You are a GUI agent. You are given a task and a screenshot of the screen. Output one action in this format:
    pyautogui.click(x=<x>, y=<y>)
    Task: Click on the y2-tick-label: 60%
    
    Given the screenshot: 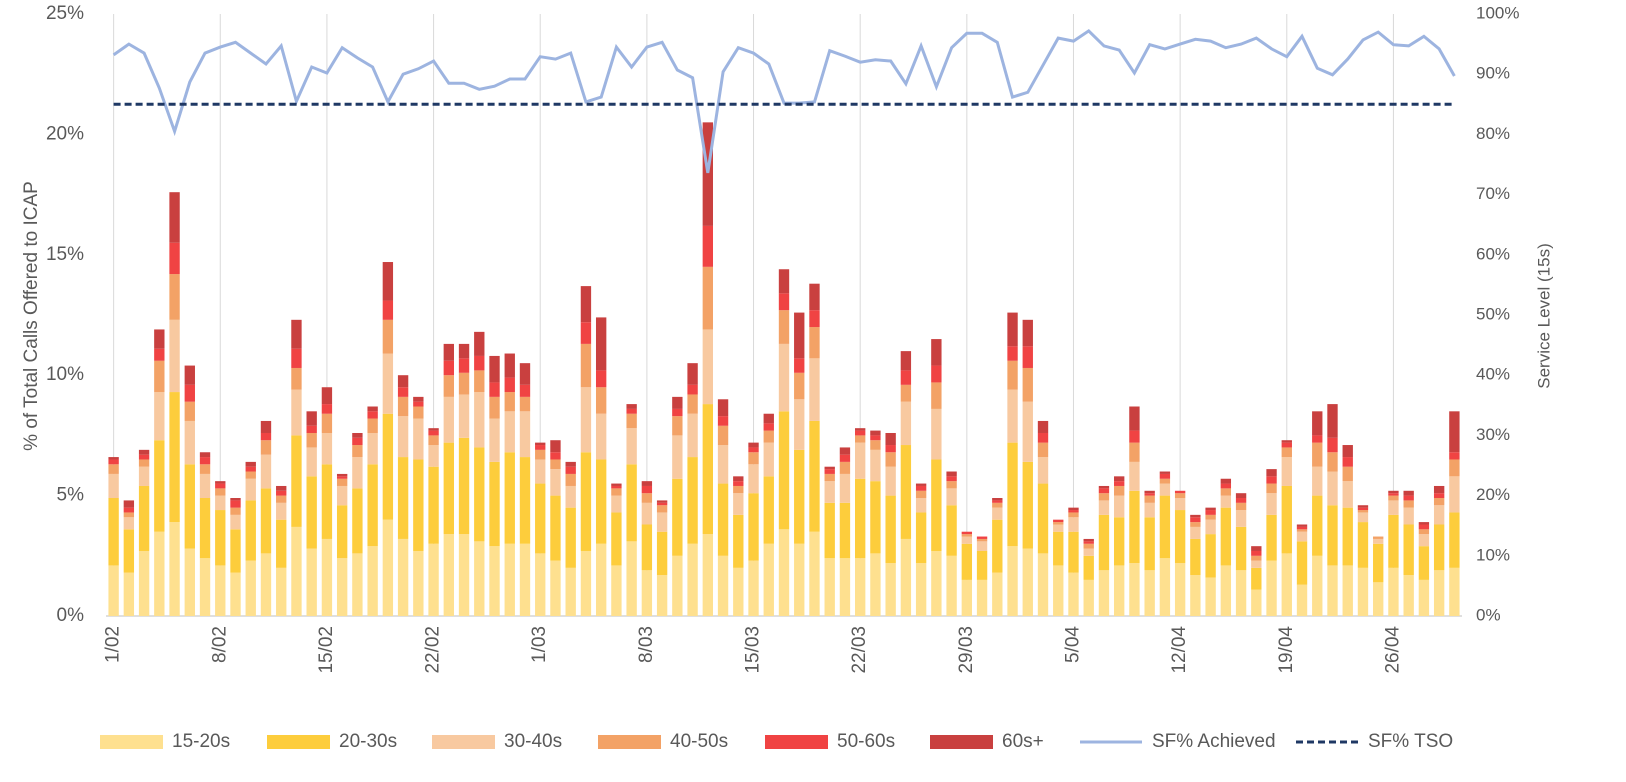 What is the action you would take?
    pyautogui.click(x=1493, y=253)
    